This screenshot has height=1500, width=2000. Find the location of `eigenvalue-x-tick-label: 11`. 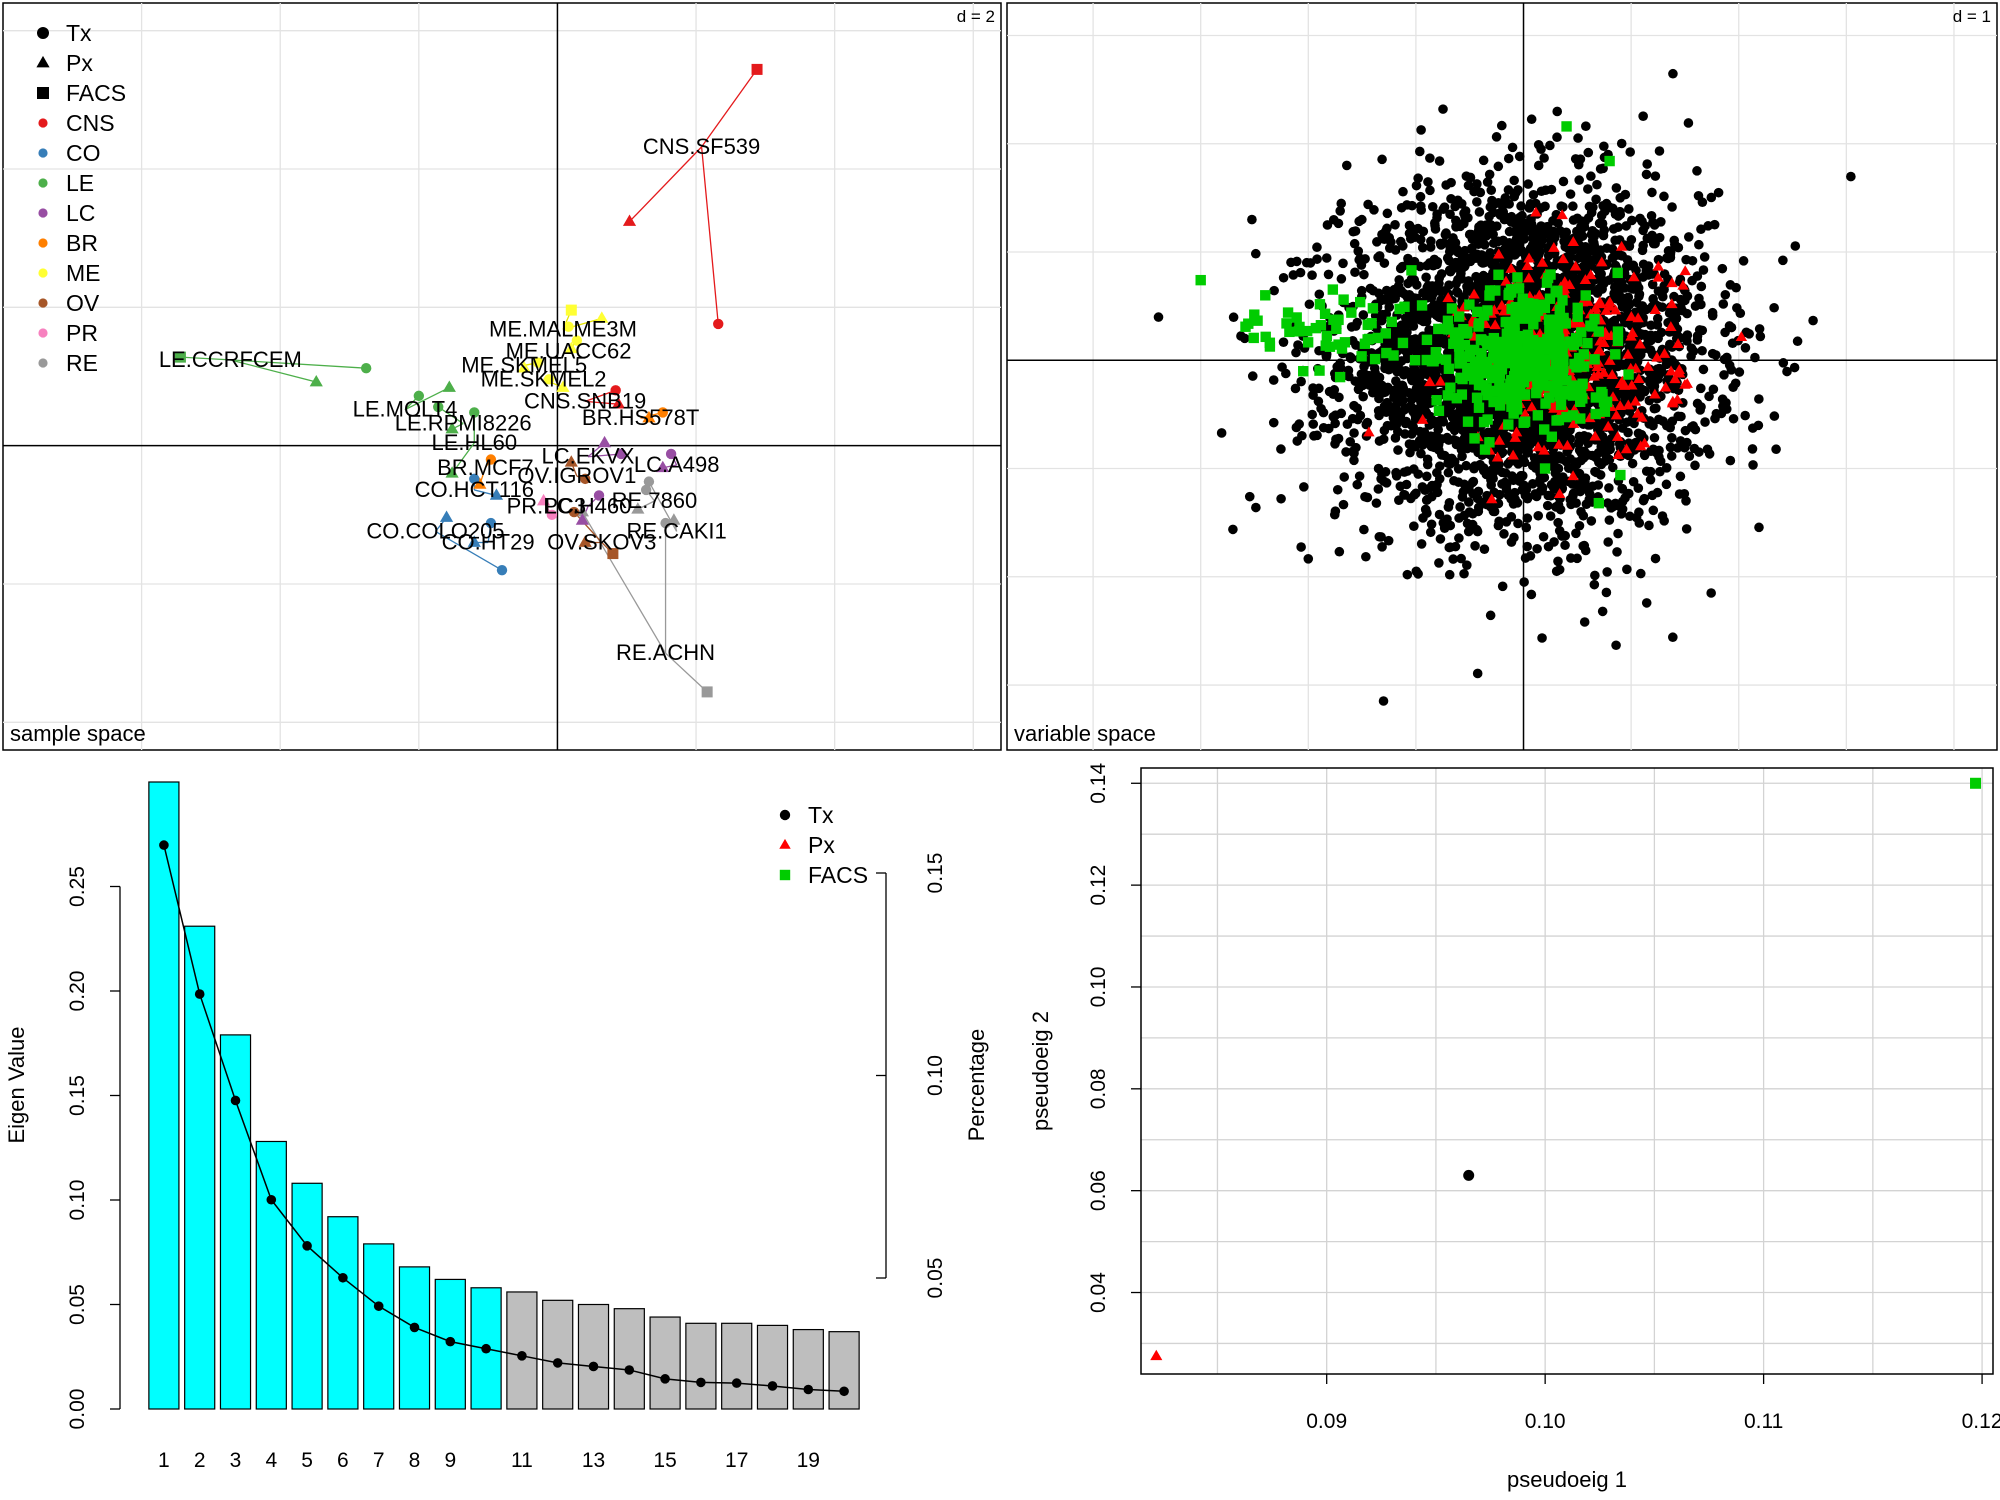

eigenvalue-x-tick-label: 11 is located at coordinates (522, 1460).